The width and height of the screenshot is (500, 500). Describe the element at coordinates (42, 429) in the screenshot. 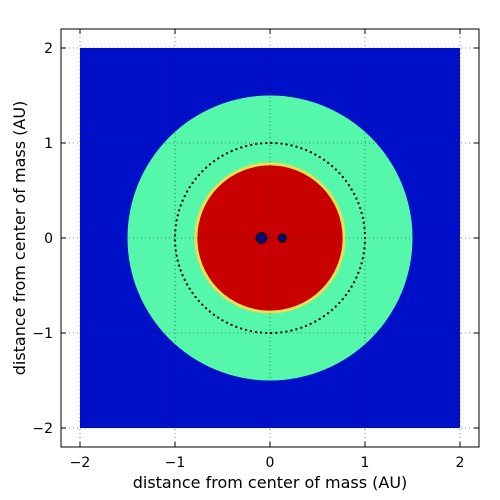

I see `y-tick-label-0: −2` at that location.